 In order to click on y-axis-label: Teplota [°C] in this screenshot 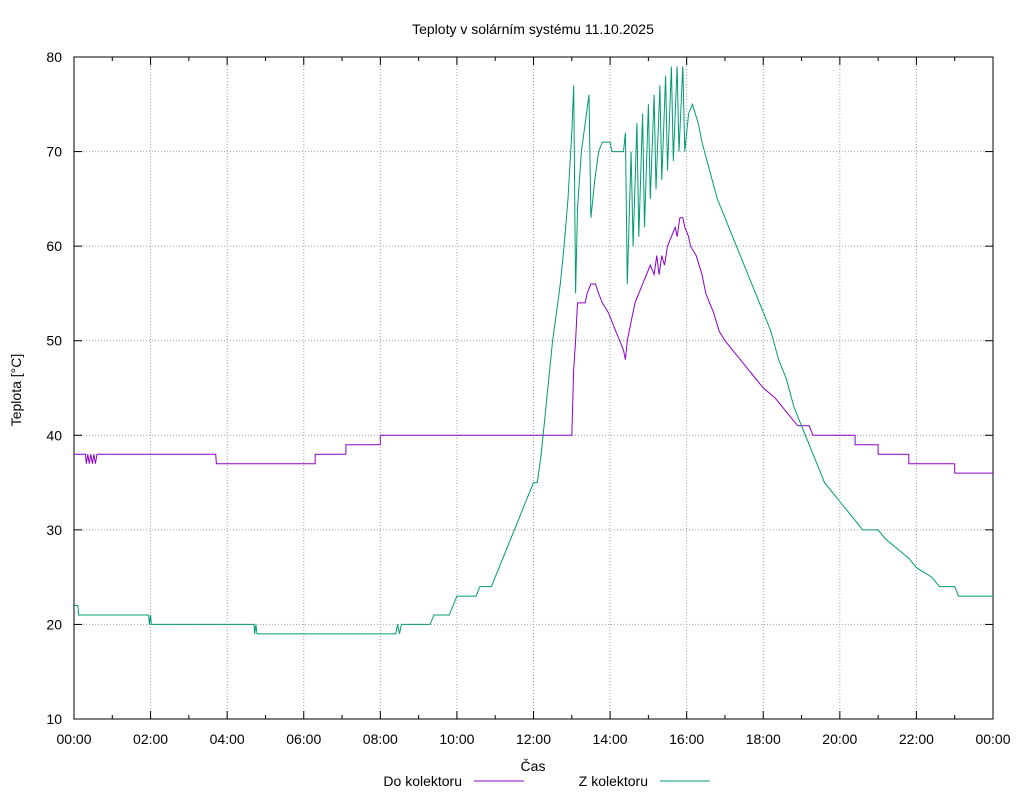, I will do `click(16, 390)`.